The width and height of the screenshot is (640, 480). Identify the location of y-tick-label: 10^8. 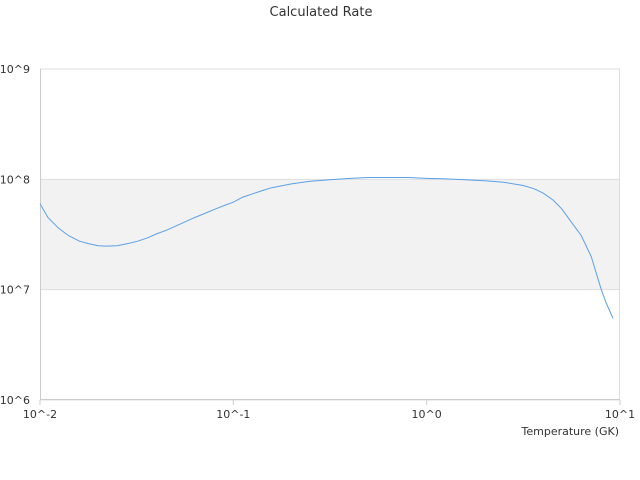
(15, 179).